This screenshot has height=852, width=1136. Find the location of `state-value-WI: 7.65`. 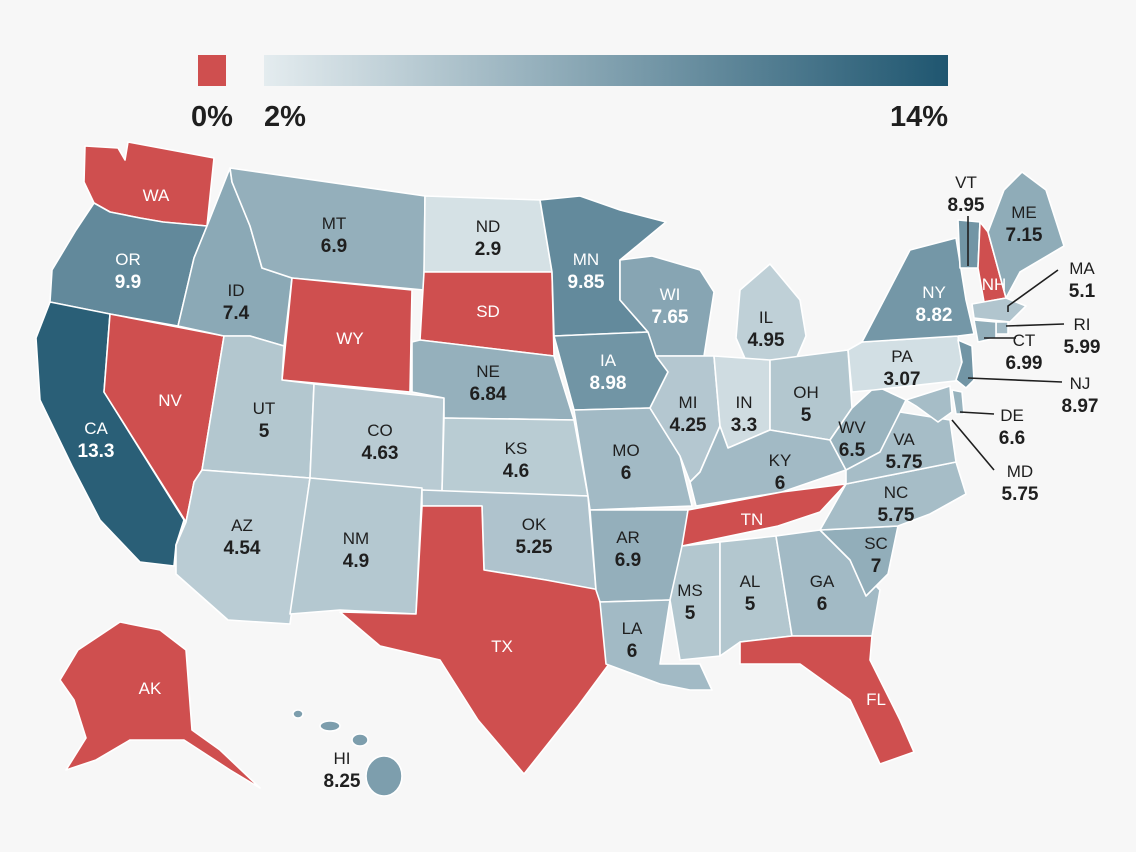

state-value-WI: 7.65 is located at coordinates (670, 317).